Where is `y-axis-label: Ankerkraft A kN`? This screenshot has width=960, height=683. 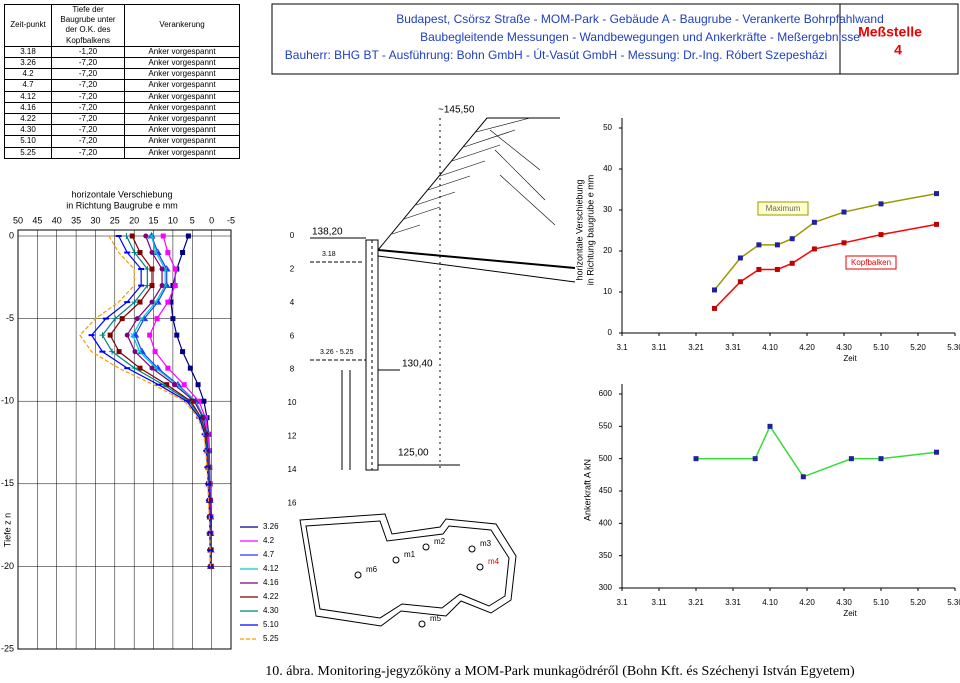 y-axis-label: Ankerkraft A kN is located at coordinates (587, 490).